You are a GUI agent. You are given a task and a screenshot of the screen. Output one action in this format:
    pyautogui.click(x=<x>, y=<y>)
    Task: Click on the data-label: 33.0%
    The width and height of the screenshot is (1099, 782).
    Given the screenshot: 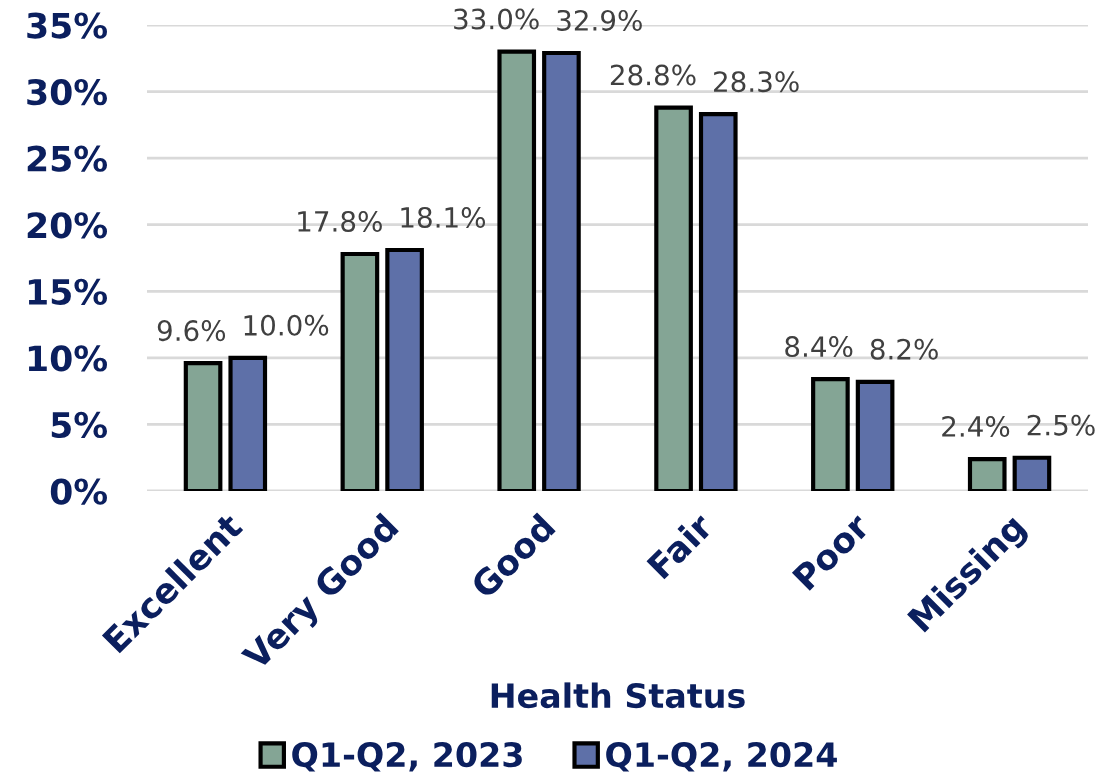 What is the action you would take?
    pyautogui.click(x=496, y=19)
    